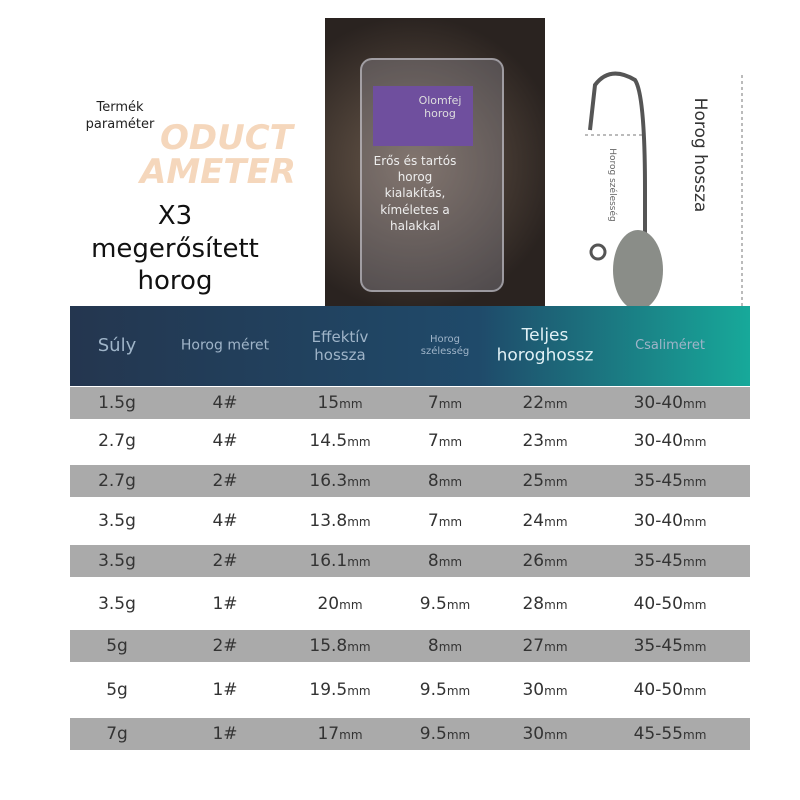  I want to click on cell: 16.1mm, so click(340, 561).